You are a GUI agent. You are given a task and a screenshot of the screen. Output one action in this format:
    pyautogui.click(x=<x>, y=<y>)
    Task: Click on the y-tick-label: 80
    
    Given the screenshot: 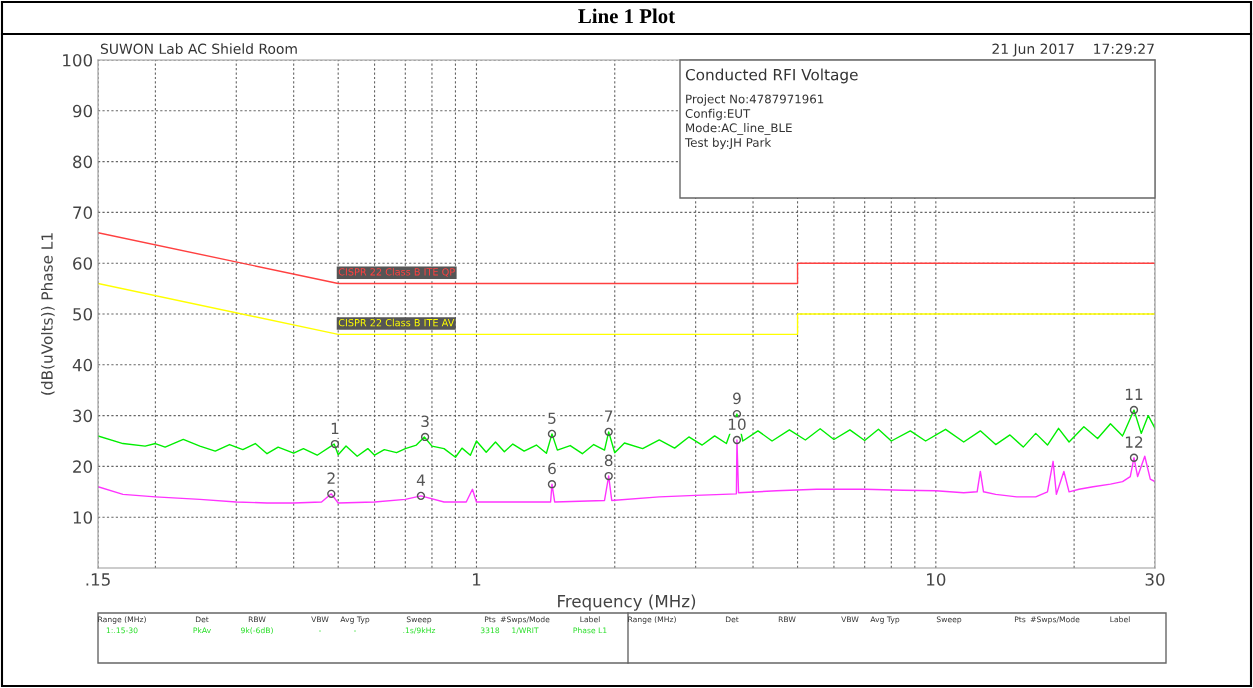 What is the action you would take?
    pyautogui.click(x=83, y=162)
    